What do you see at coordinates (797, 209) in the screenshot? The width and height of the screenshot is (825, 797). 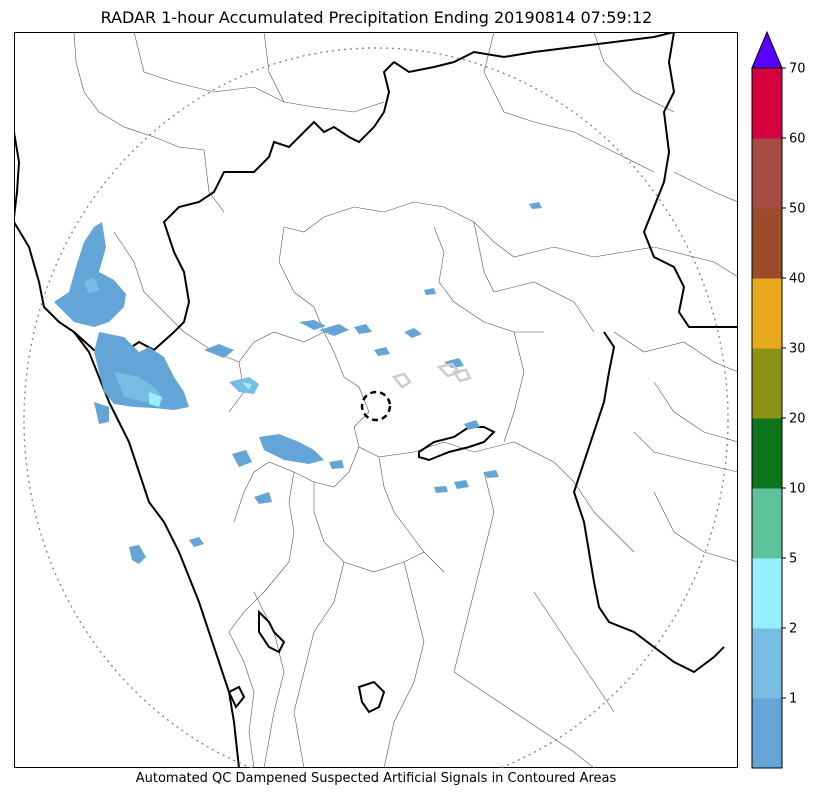 I see `colorbar-tick-label: 50` at bounding box center [797, 209].